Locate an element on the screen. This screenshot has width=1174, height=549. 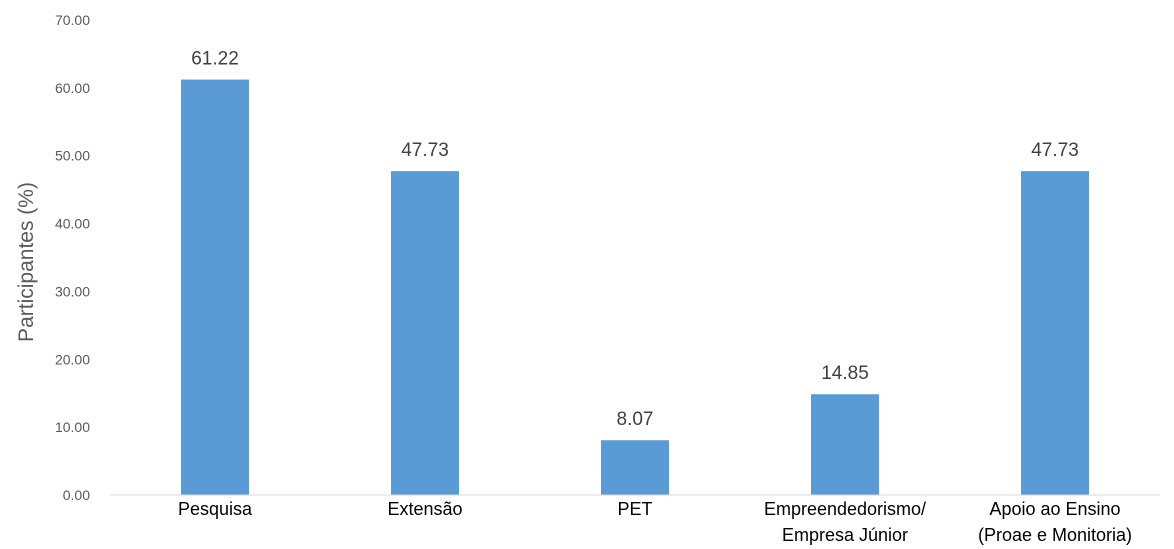
y-tick-label: 70.00 is located at coordinates (72, 20).